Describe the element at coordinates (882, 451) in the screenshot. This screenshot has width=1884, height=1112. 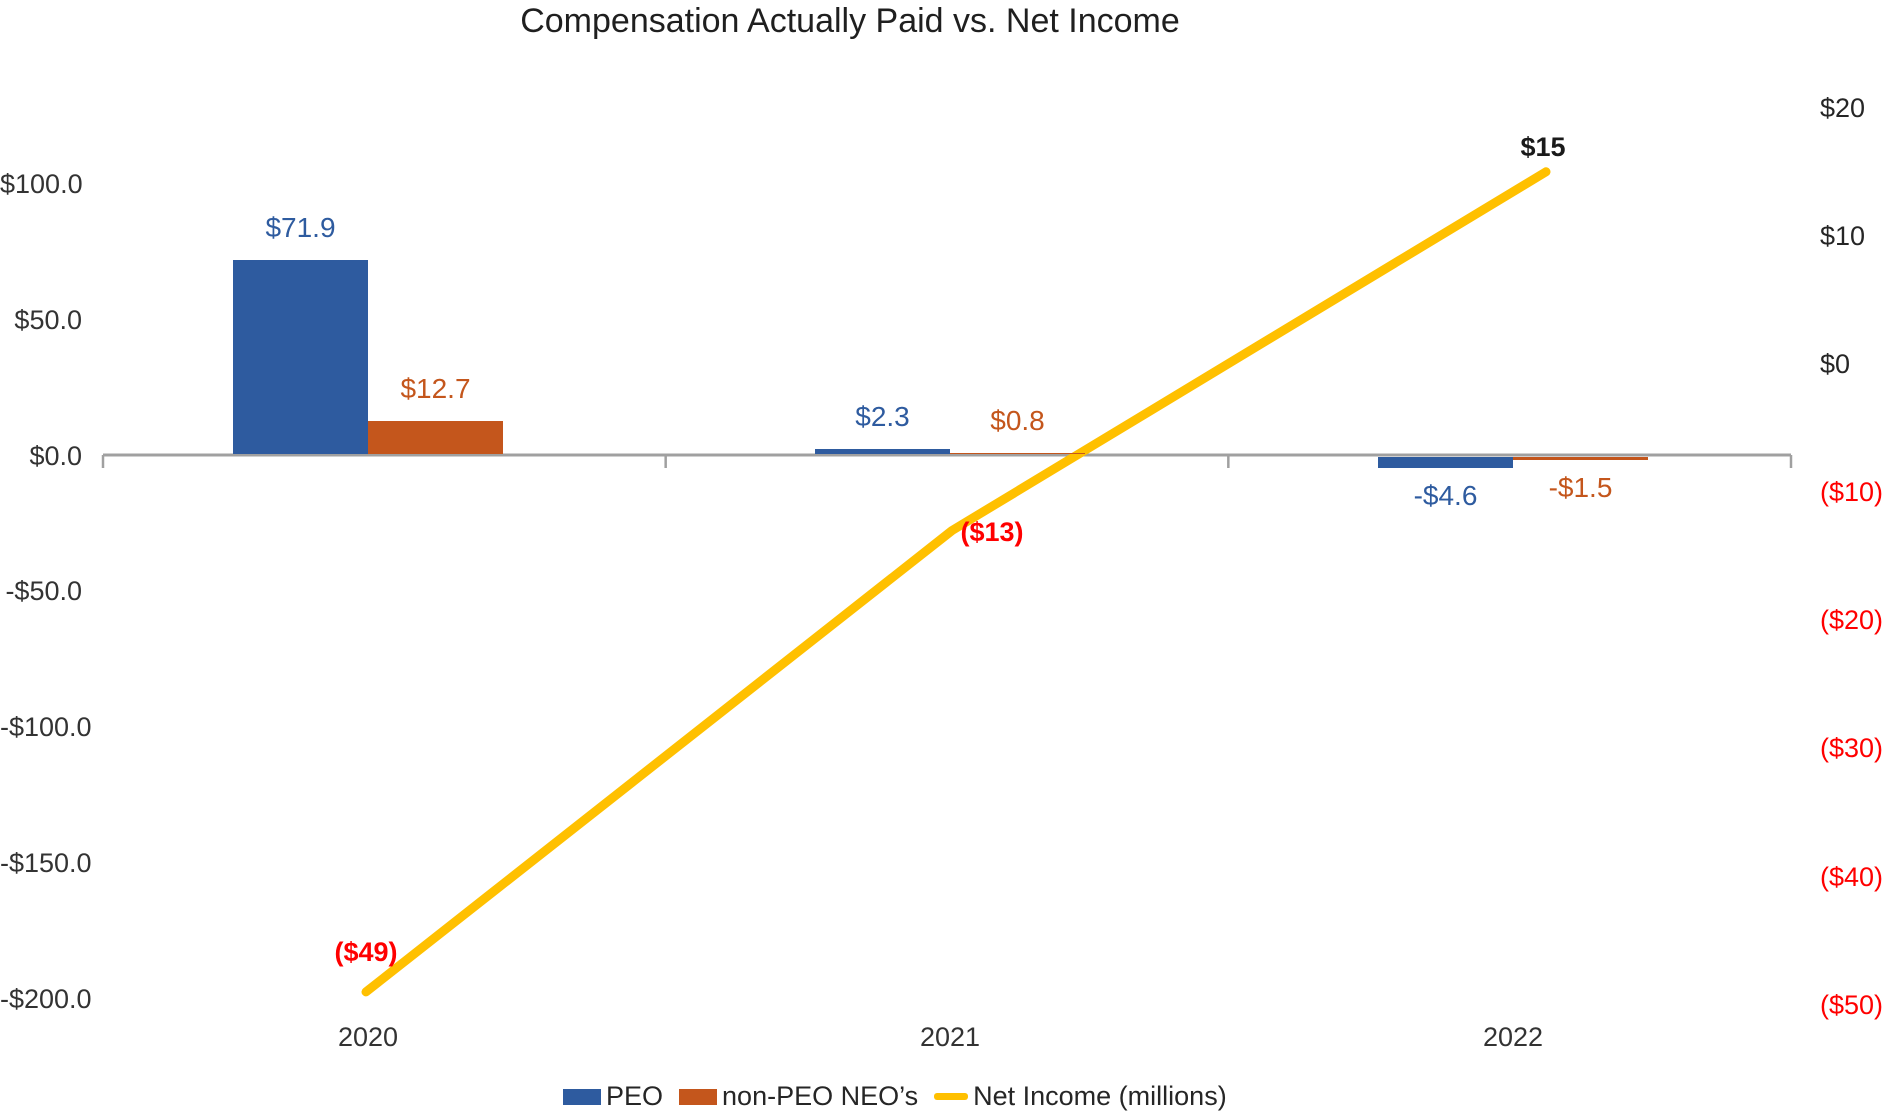
I see `peo-bar-2021` at that location.